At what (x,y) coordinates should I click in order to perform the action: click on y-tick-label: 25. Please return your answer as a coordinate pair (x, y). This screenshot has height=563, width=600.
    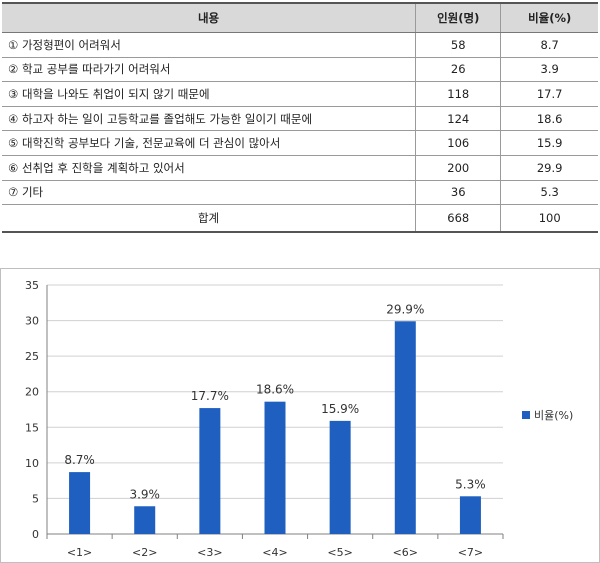
    Looking at the image, I should click on (32, 356).